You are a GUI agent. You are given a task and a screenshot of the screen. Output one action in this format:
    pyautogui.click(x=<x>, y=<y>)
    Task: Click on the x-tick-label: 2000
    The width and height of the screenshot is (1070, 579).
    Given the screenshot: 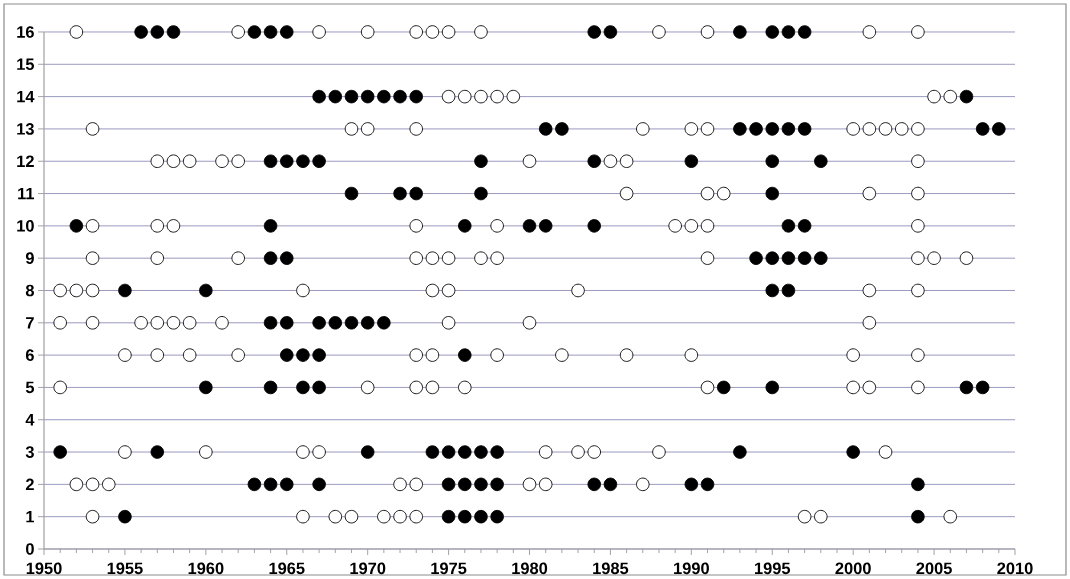 What is the action you would take?
    pyautogui.click(x=853, y=568)
    